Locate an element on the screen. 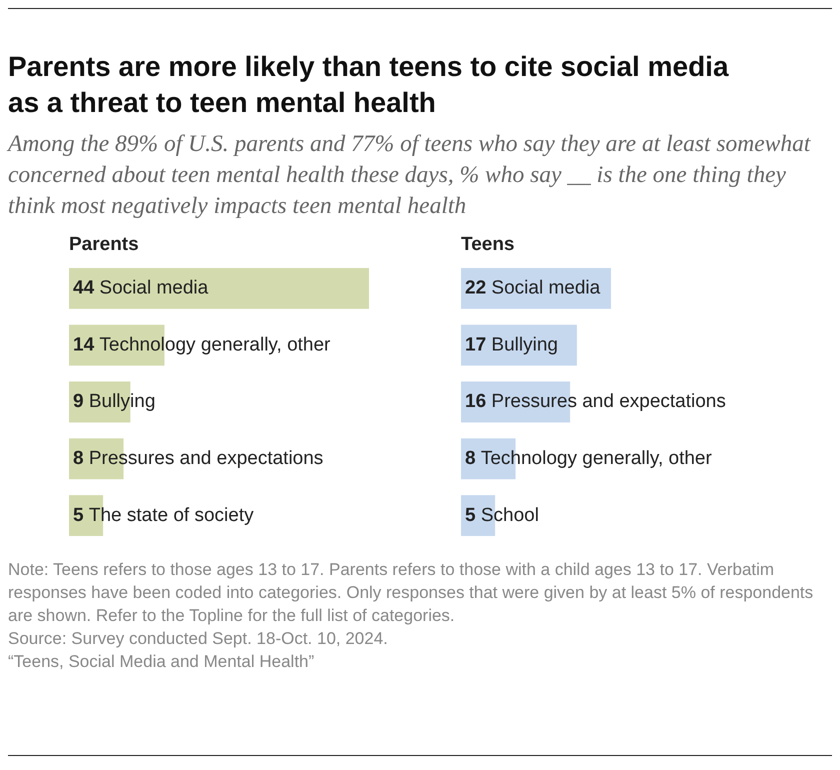 This screenshot has width=840, height=770. data-label: 17 is located at coordinates (475, 345).